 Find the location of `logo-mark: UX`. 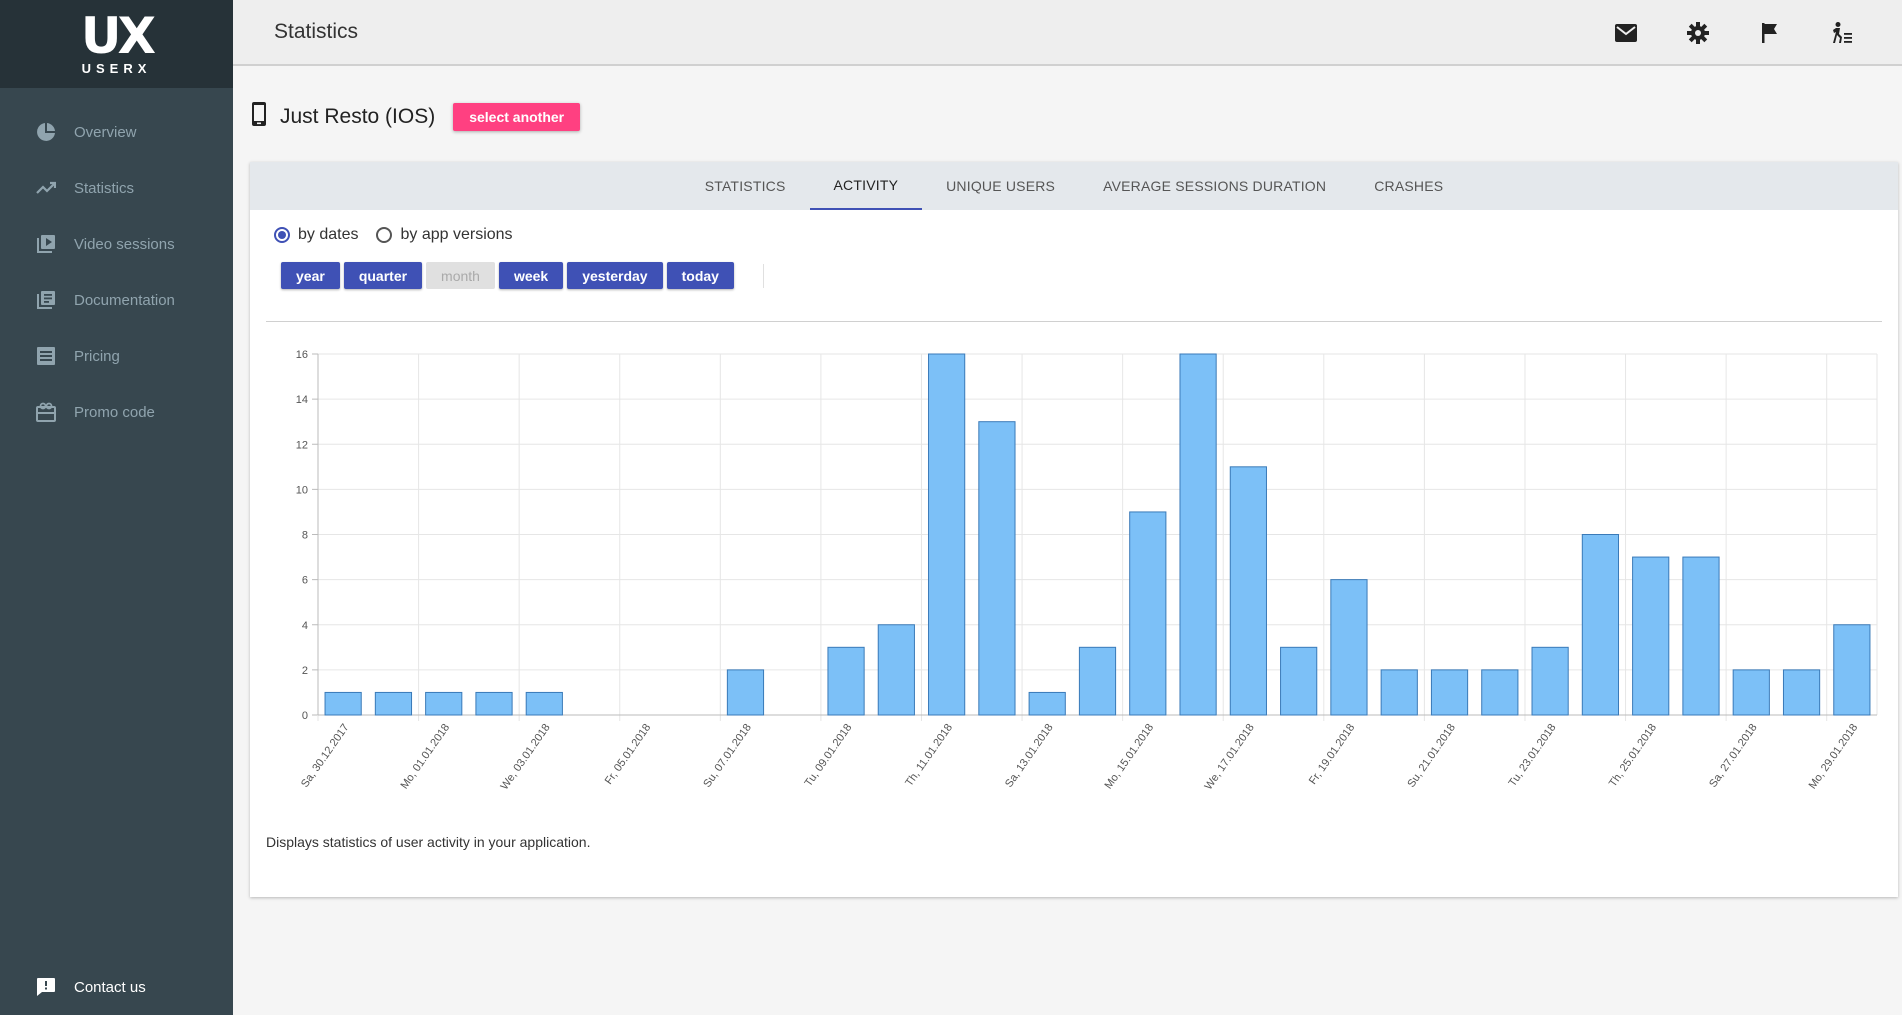

logo-mark: UX is located at coordinates (118, 35).